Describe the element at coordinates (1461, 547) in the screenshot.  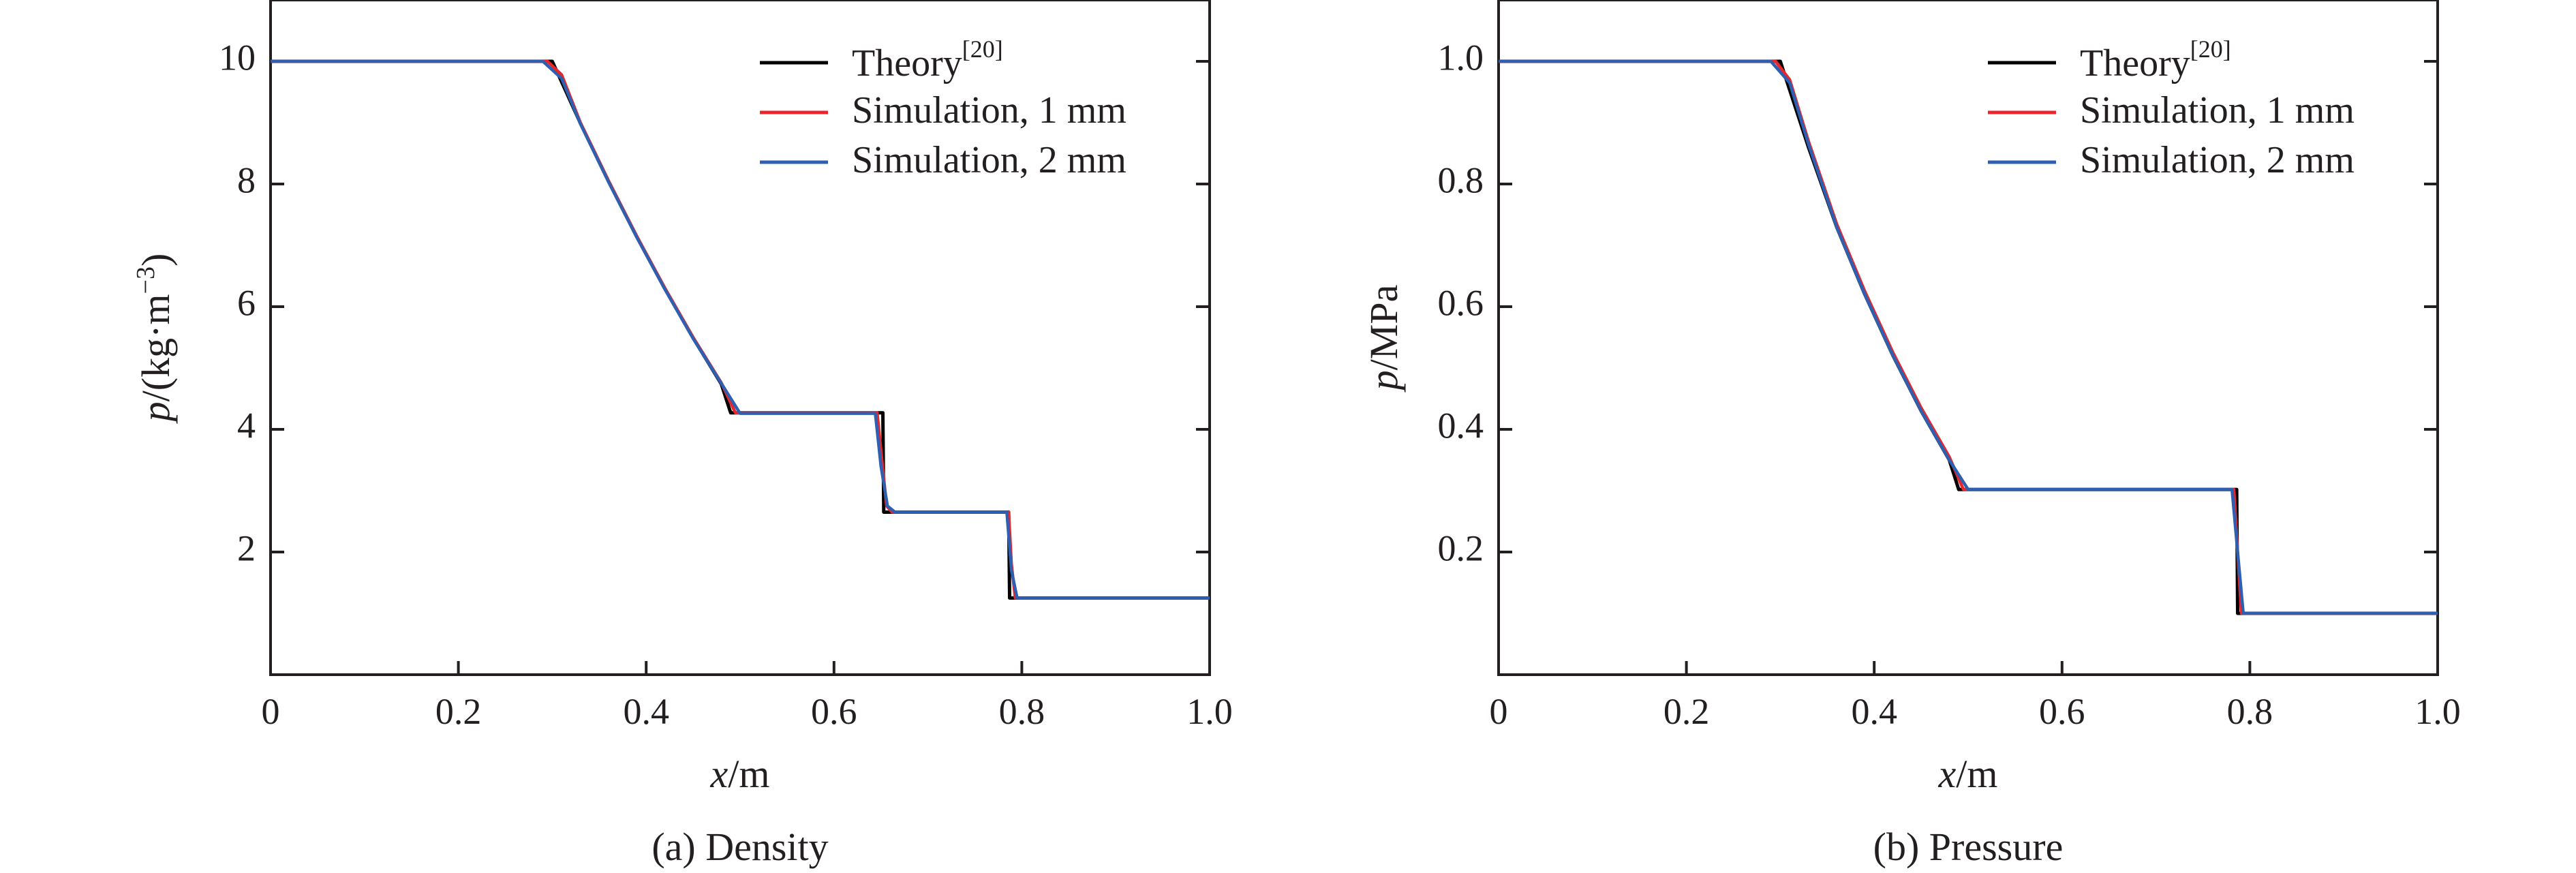
I see `pressure-y-tick-label: 0.2` at that location.